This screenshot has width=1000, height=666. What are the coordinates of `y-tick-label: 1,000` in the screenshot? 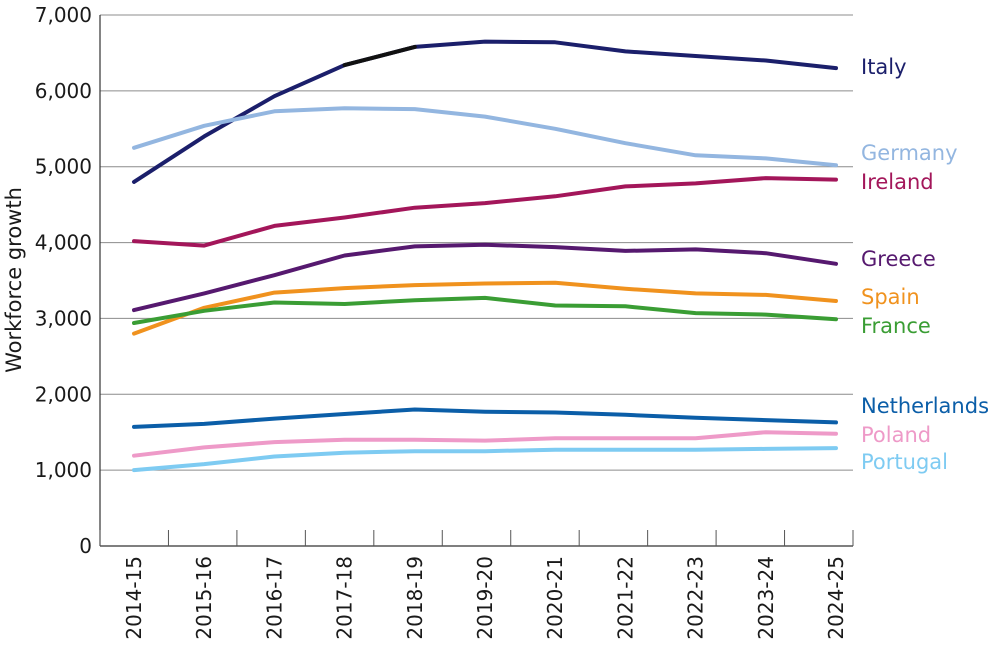 It's located at (63, 470).